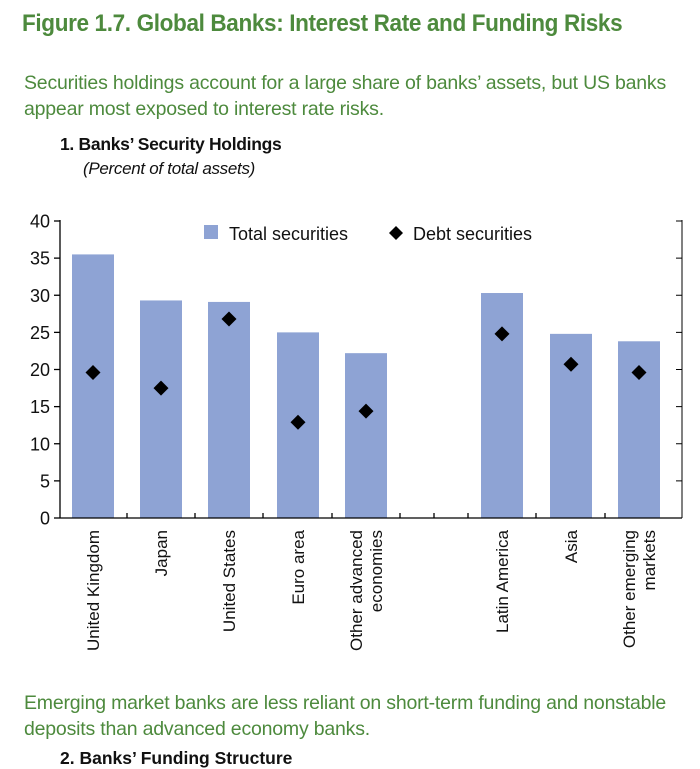  Describe the element at coordinates (40, 333) in the screenshot. I see `y-tick-label: 25` at that location.